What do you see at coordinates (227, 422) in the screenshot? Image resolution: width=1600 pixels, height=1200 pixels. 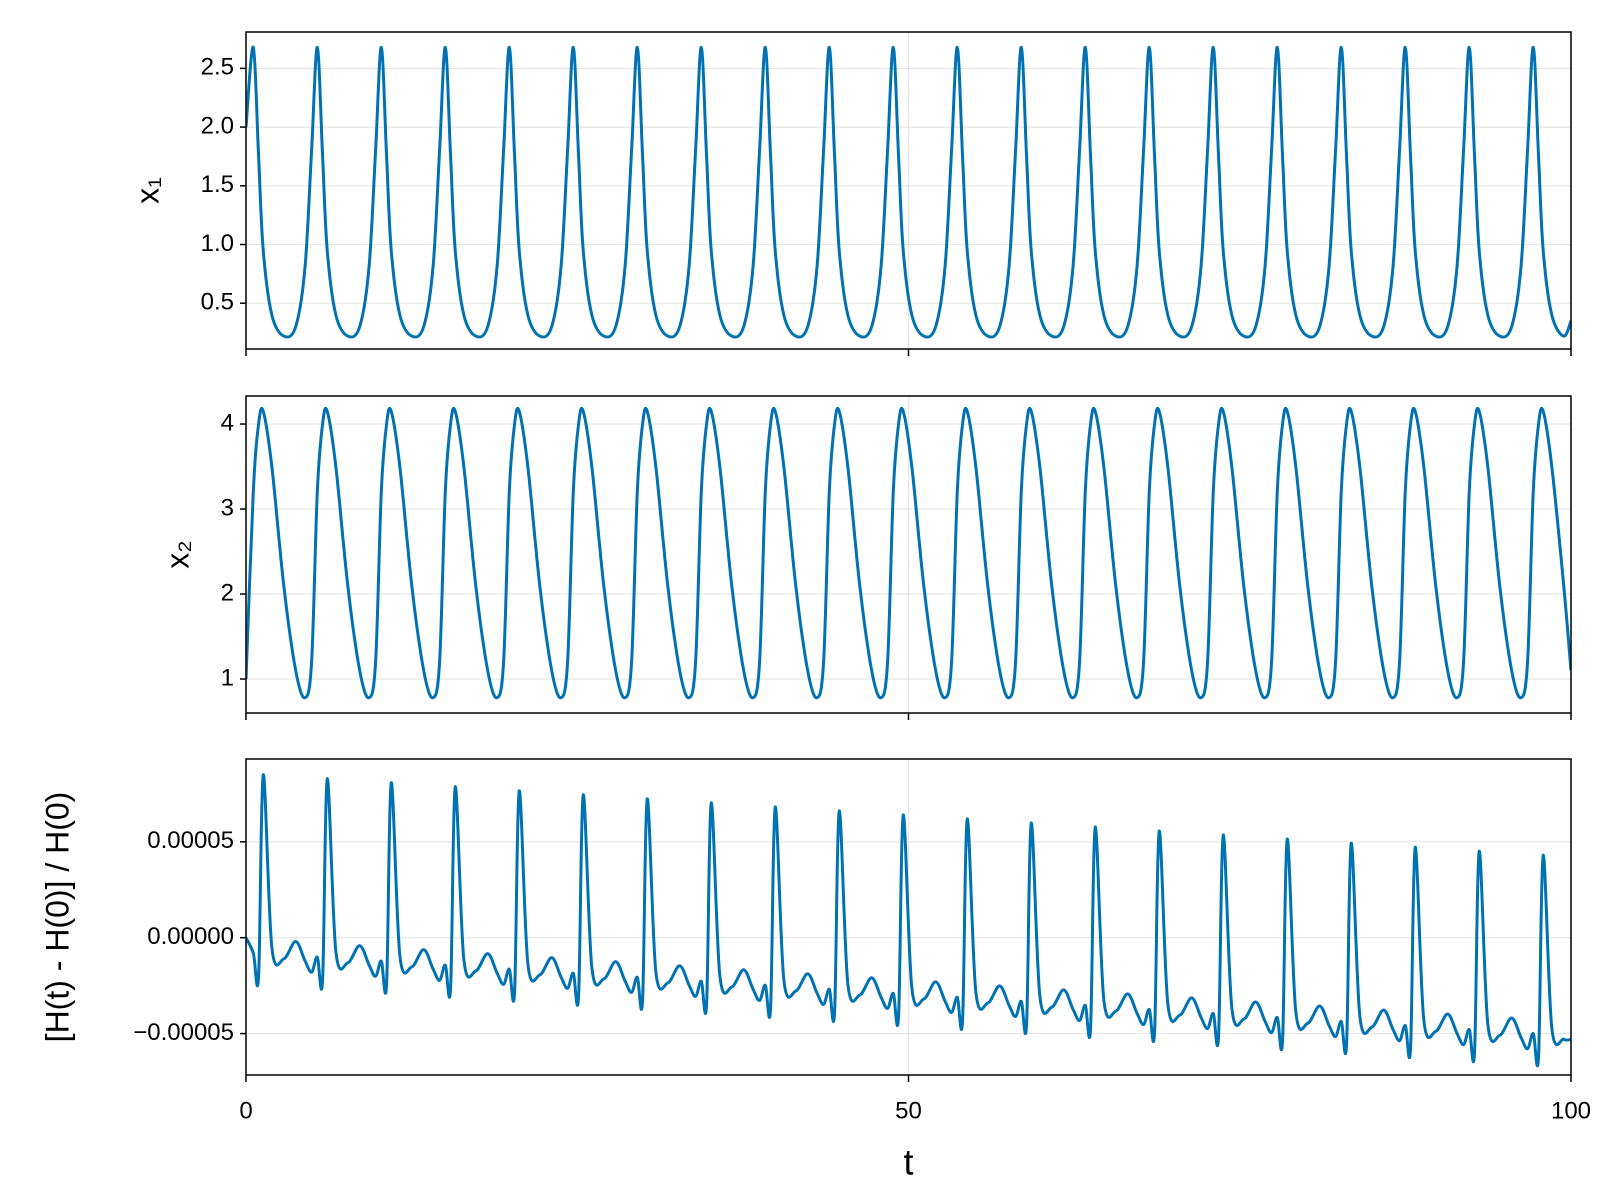 I see `y-tick-label: 4` at bounding box center [227, 422].